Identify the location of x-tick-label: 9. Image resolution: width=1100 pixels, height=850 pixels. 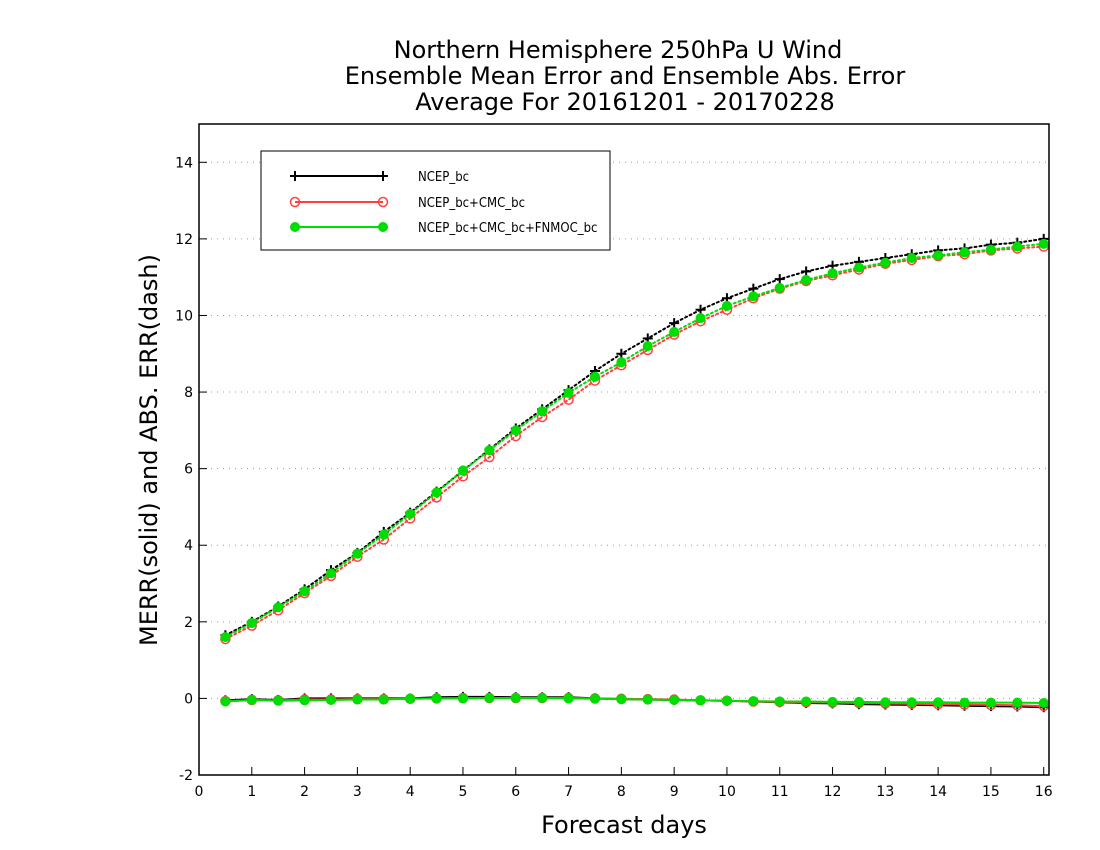
(674, 792).